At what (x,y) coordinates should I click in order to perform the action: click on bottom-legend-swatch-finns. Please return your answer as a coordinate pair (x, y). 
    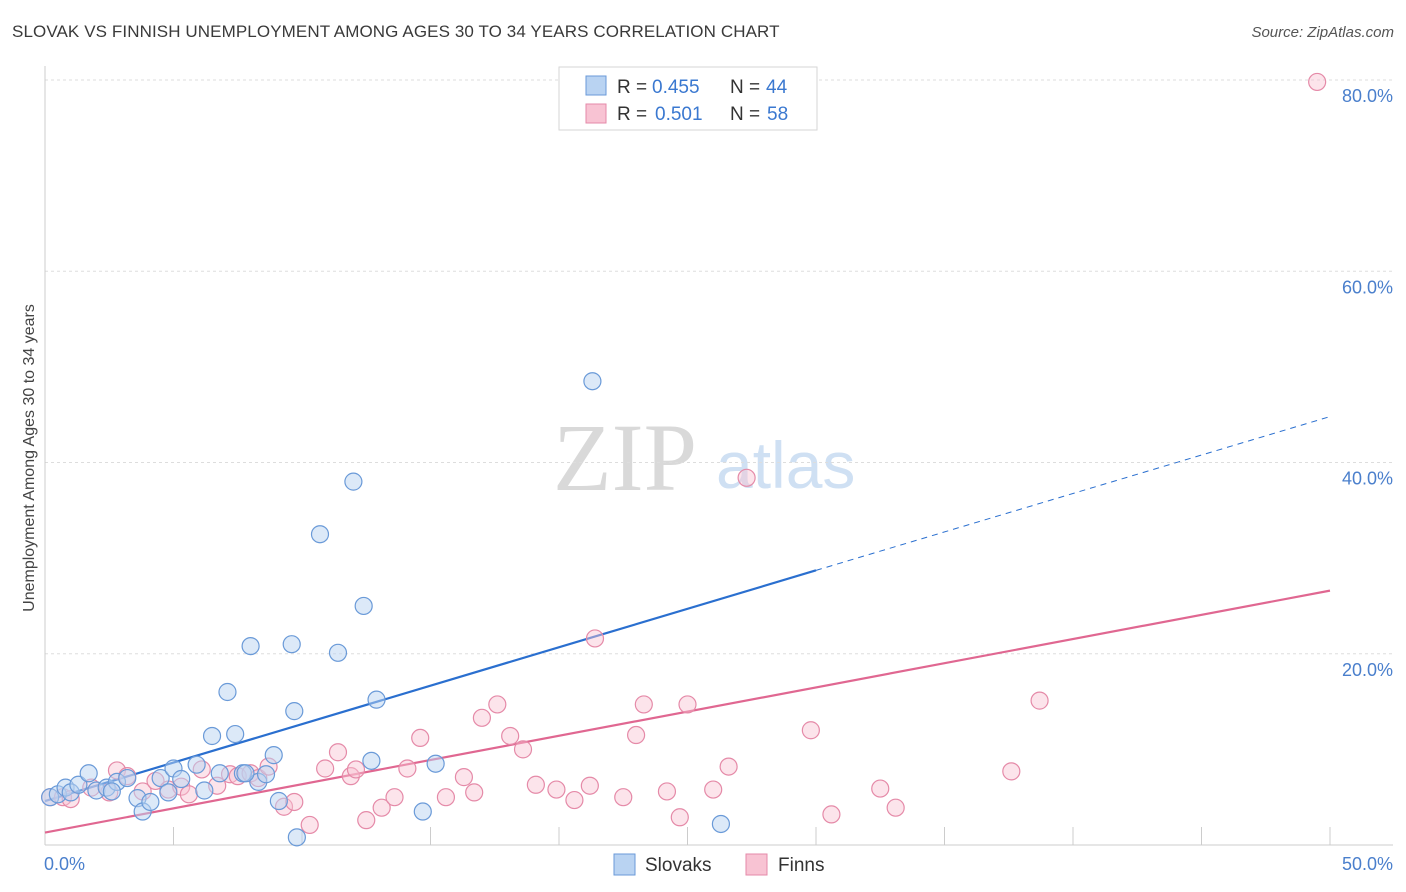
    Looking at the image, I should click on (756, 864).